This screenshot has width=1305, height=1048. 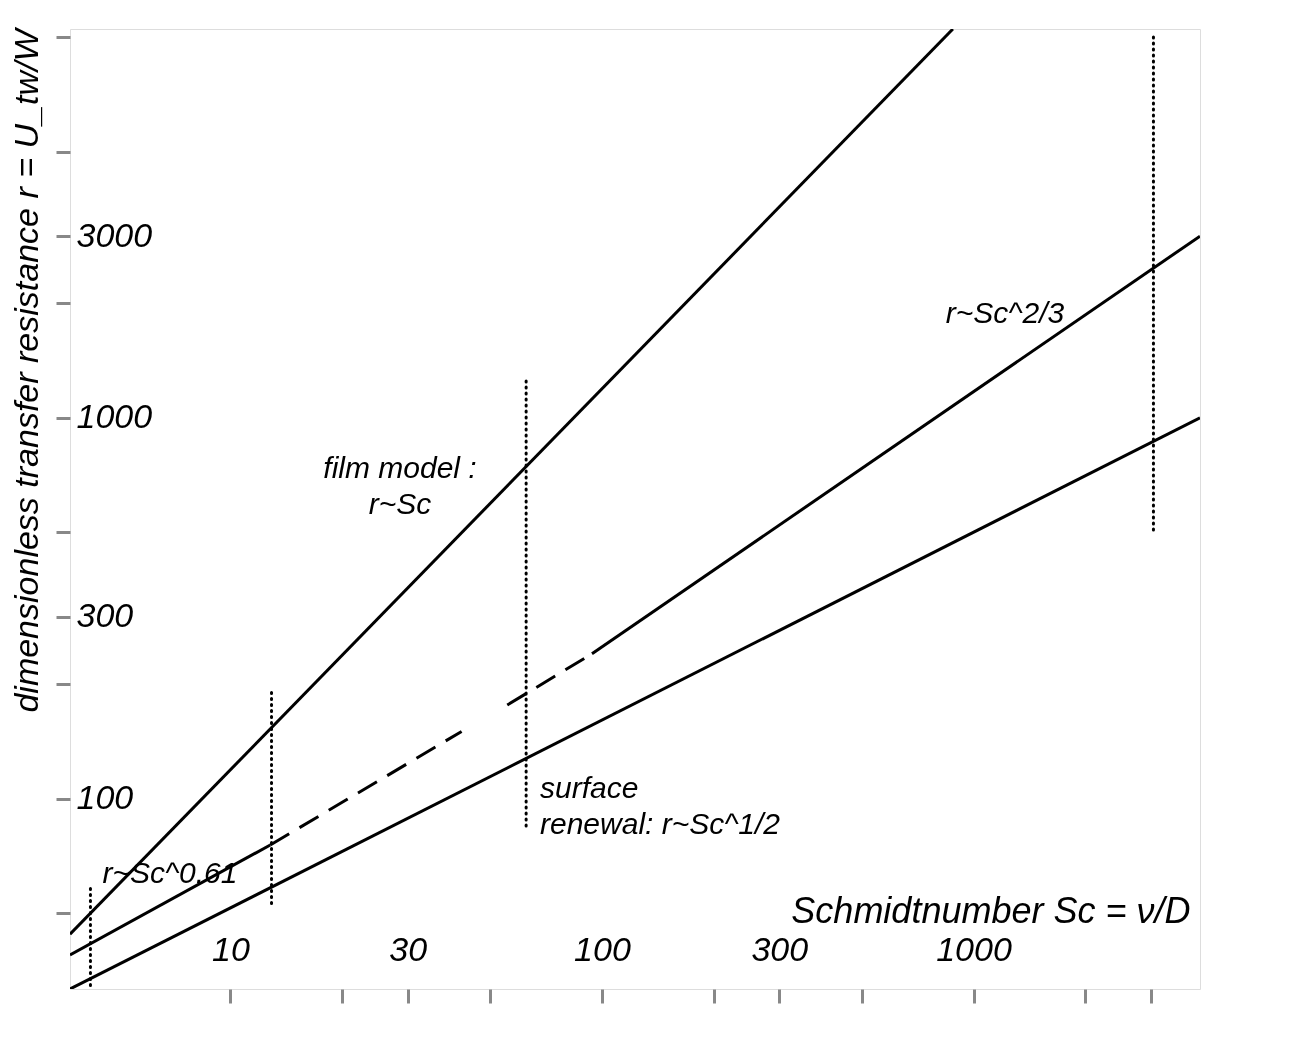 What do you see at coordinates (660, 805) in the screenshot?
I see `annotation: surface renewal: r~Sc^1/2` at bounding box center [660, 805].